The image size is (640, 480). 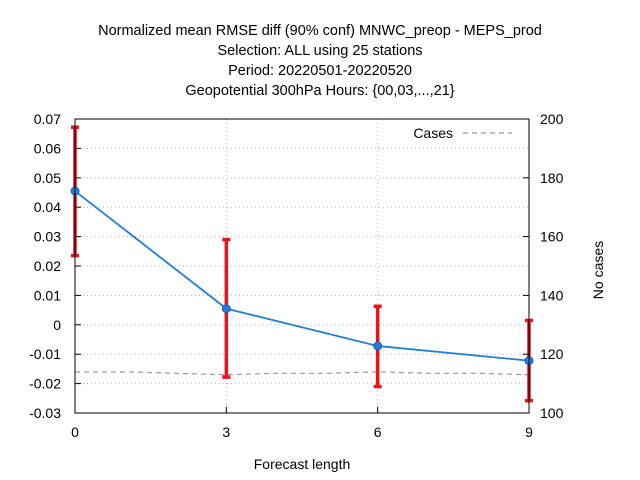 I want to click on x-tick-label: 9, so click(x=529, y=432).